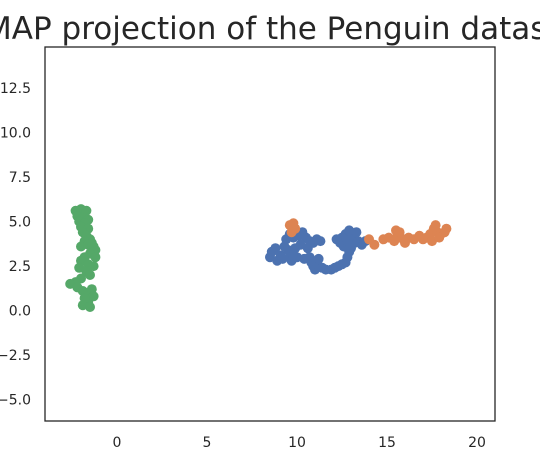 Image resolution: width=540 pixels, height=466 pixels. I want to click on y-axis-ticks: 12.5 10.0 7.5 5.0 2.5 0.0 −2.5 −5.0, so click(15, 245).